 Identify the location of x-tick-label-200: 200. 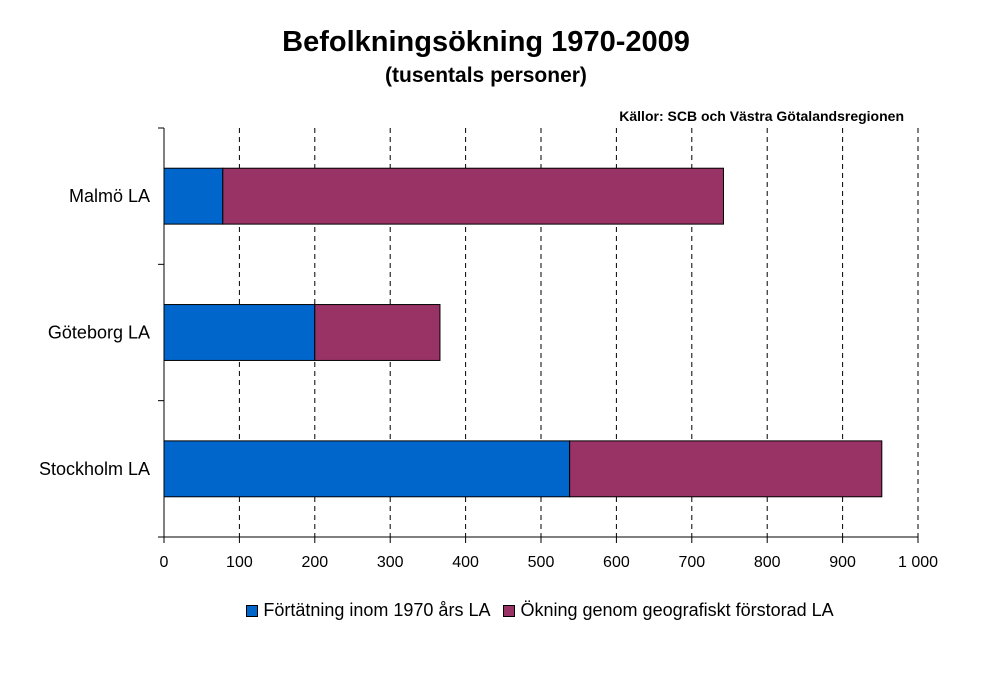
(314, 562).